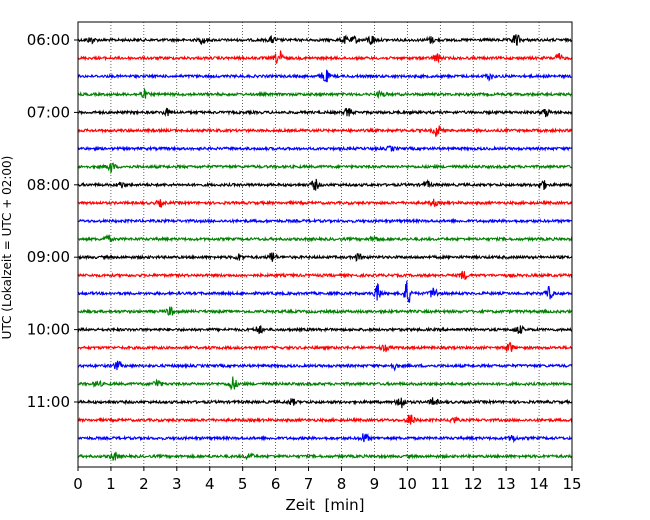 This screenshot has width=650, height=520. Describe the element at coordinates (571, 484) in the screenshot. I see `x-tick-label: 15` at that location.